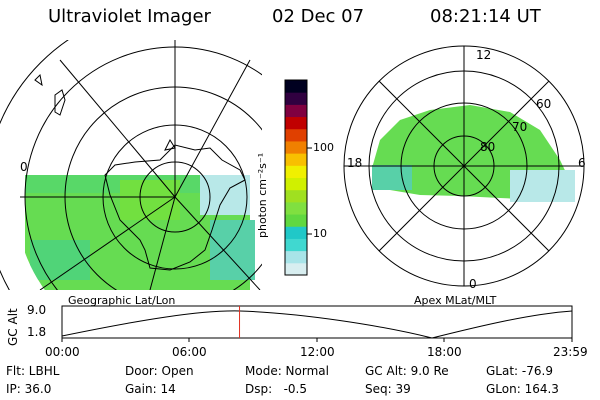  What do you see at coordinates (140, 232) in the screenshot?
I see `left-aurora-image` at bounding box center [140, 232].